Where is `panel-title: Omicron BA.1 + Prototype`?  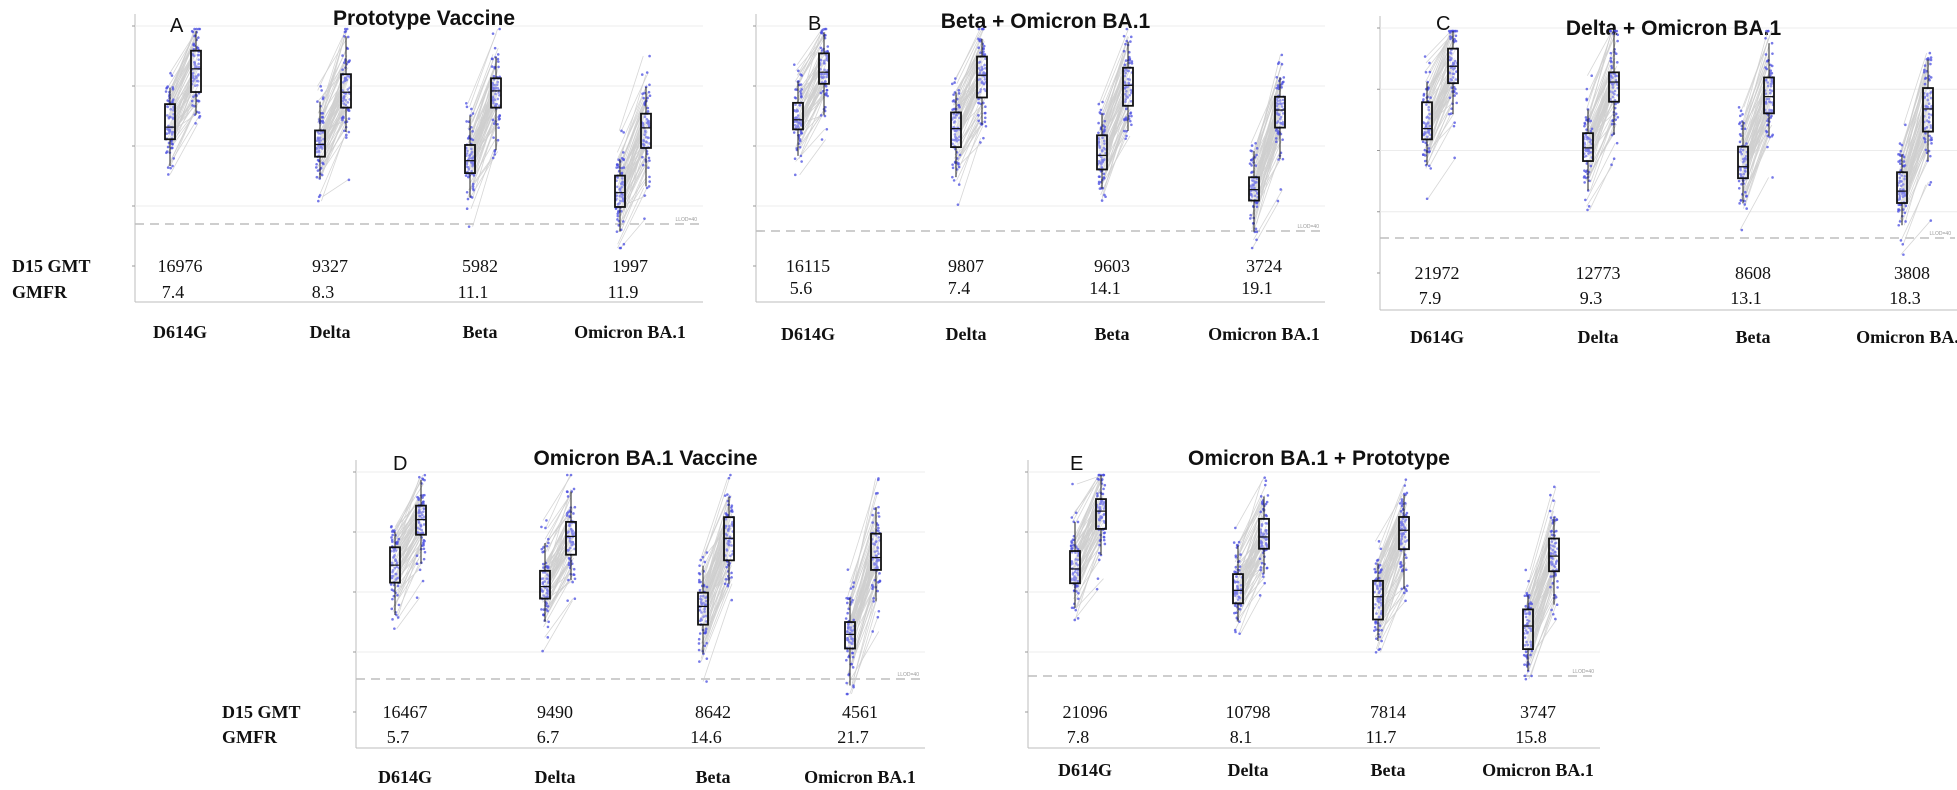 panel-title: Omicron BA.1 + Prototype is located at coordinates (1319, 458).